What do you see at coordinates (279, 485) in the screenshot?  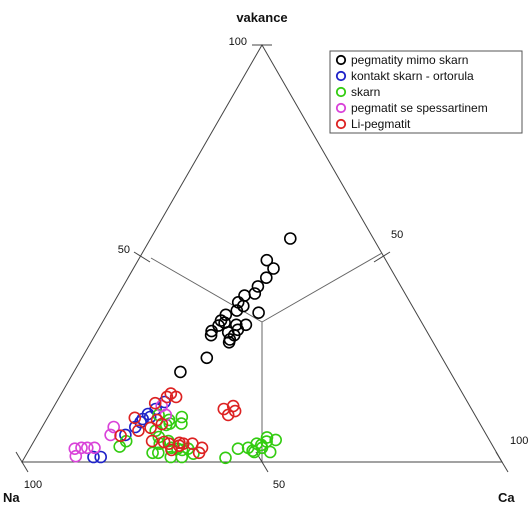 I see `tick-label-bottom-50: 50` at bounding box center [279, 485].